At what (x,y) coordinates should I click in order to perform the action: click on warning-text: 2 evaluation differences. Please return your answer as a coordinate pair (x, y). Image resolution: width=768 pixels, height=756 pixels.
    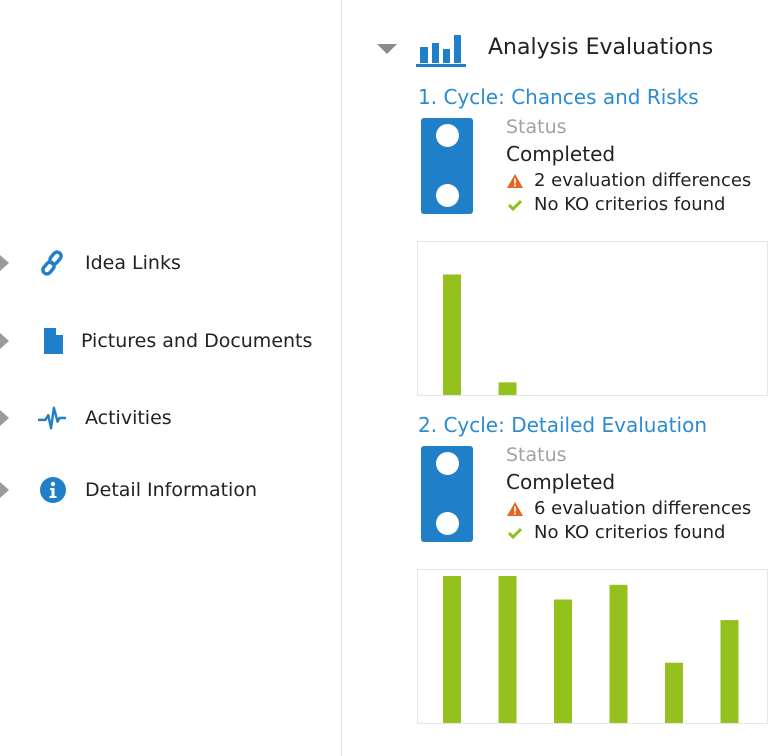
    Looking at the image, I should click on (643, 180).